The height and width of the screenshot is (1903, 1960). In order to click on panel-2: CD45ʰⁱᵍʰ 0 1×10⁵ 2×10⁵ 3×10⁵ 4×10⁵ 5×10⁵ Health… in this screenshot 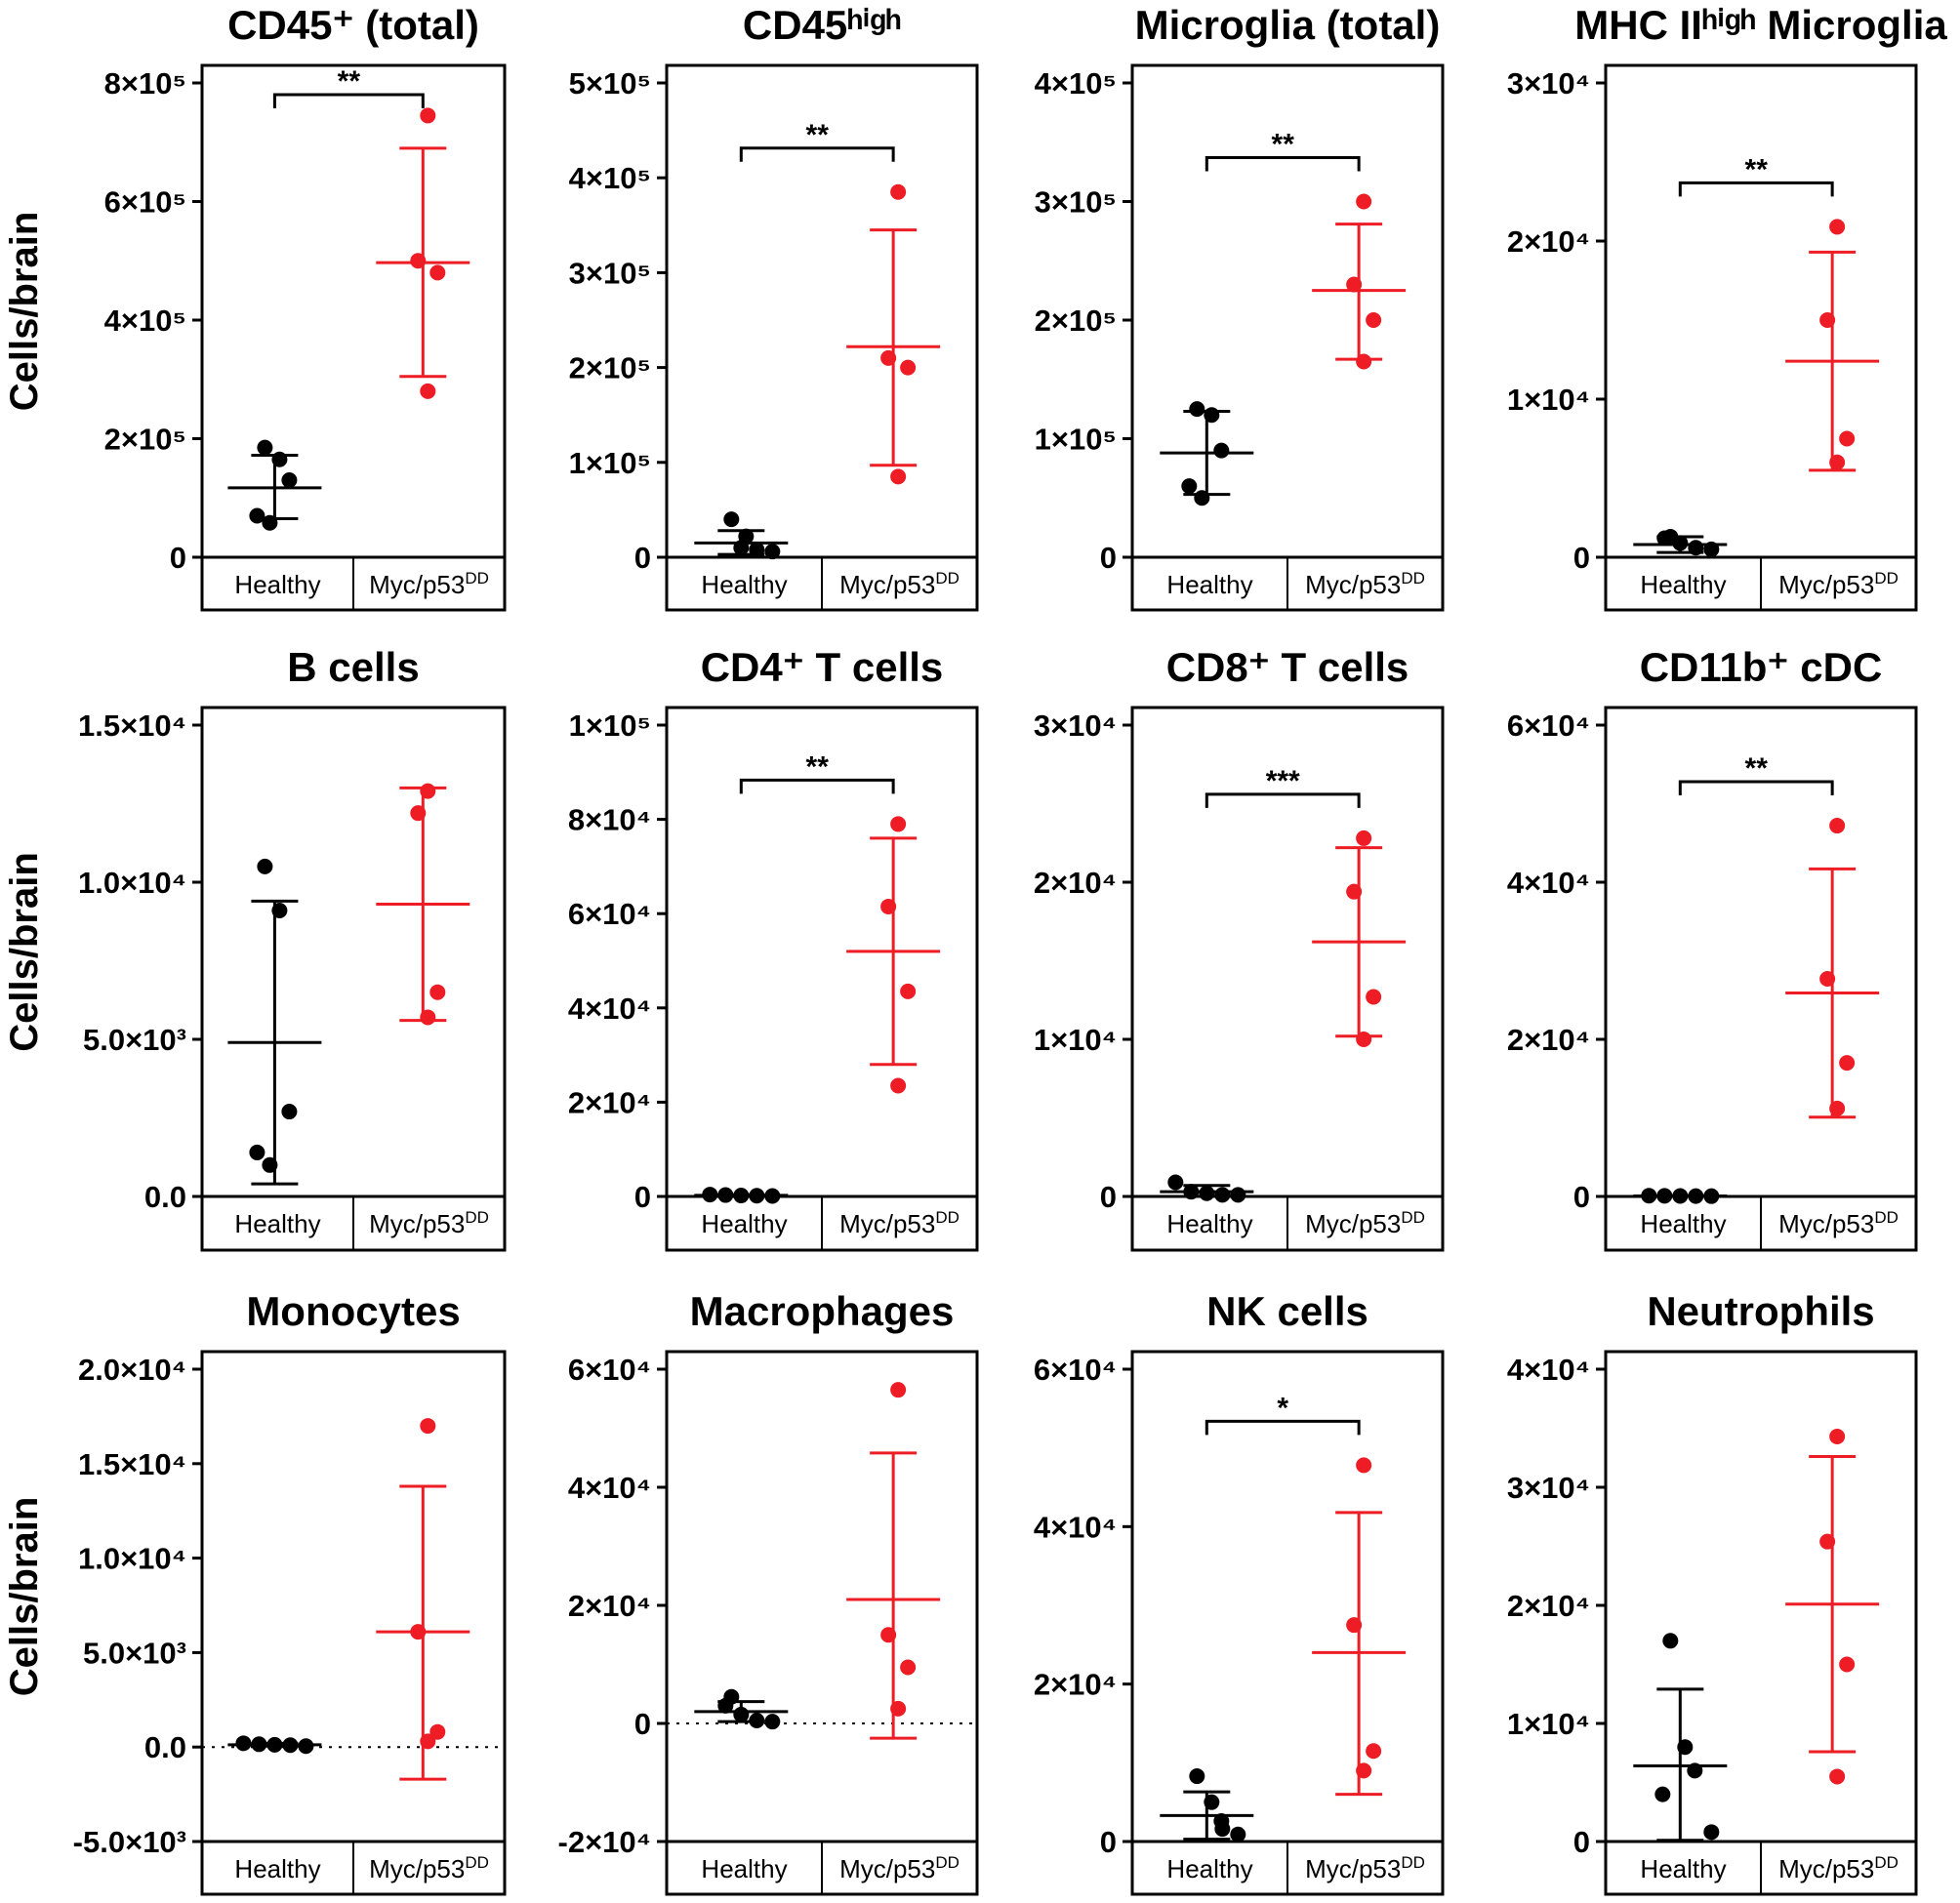, I will do `click(774, 307)`.